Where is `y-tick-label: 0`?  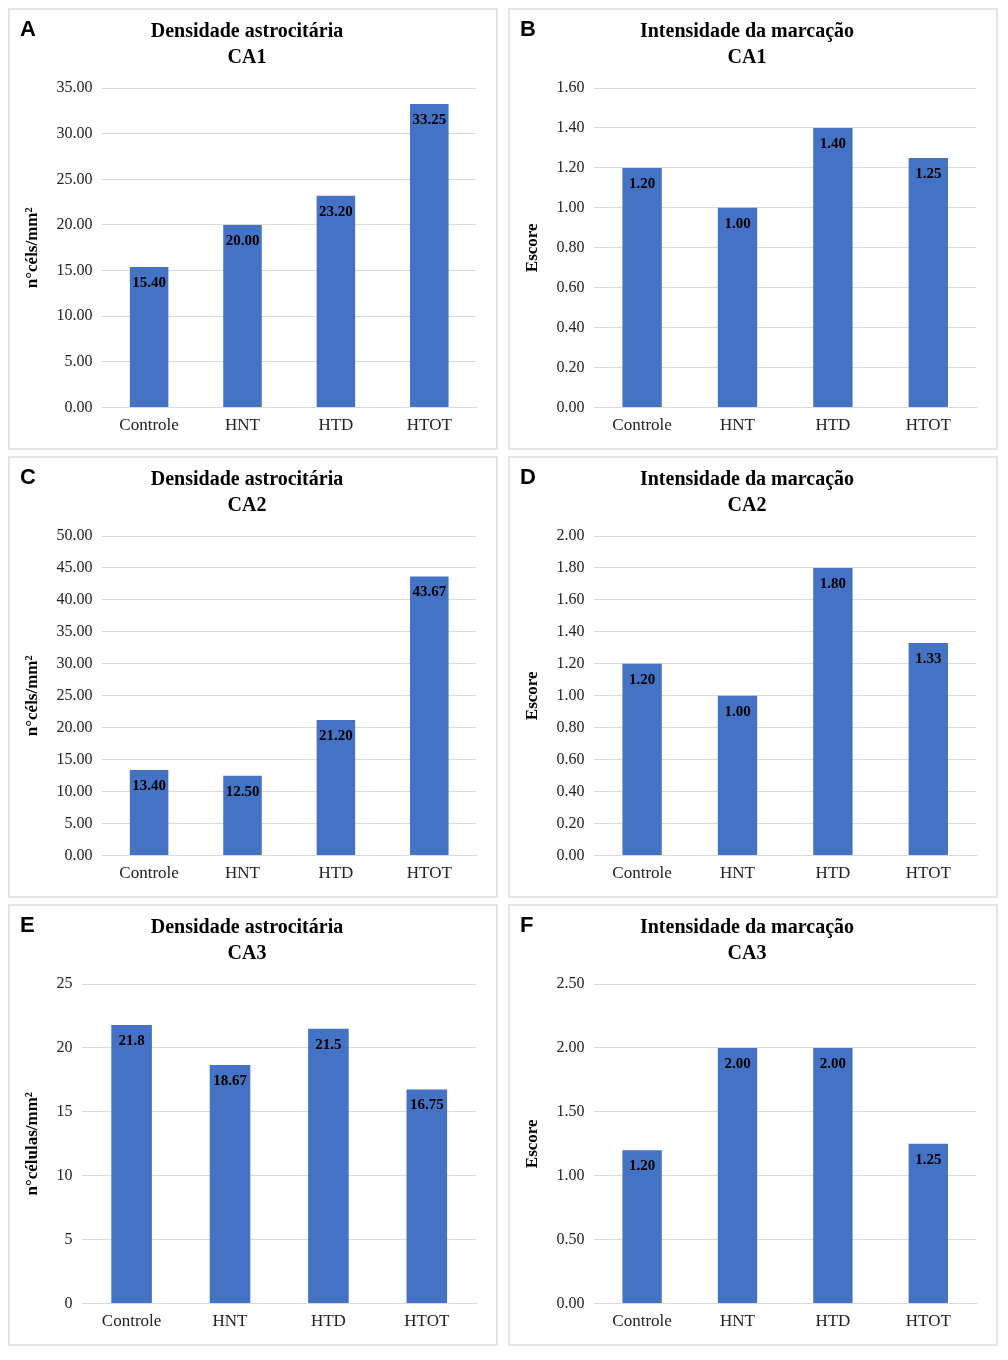 y-tick-label: 0 is located at coordinates (68, 1302).